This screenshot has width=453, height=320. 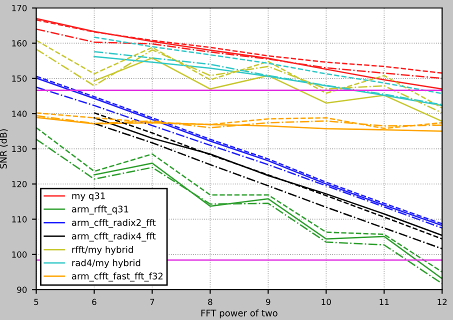 What do you see at coordinates (384, 301) in the screenshot?
I see `x-tick-label: 11` at bounding box center [384, 301].